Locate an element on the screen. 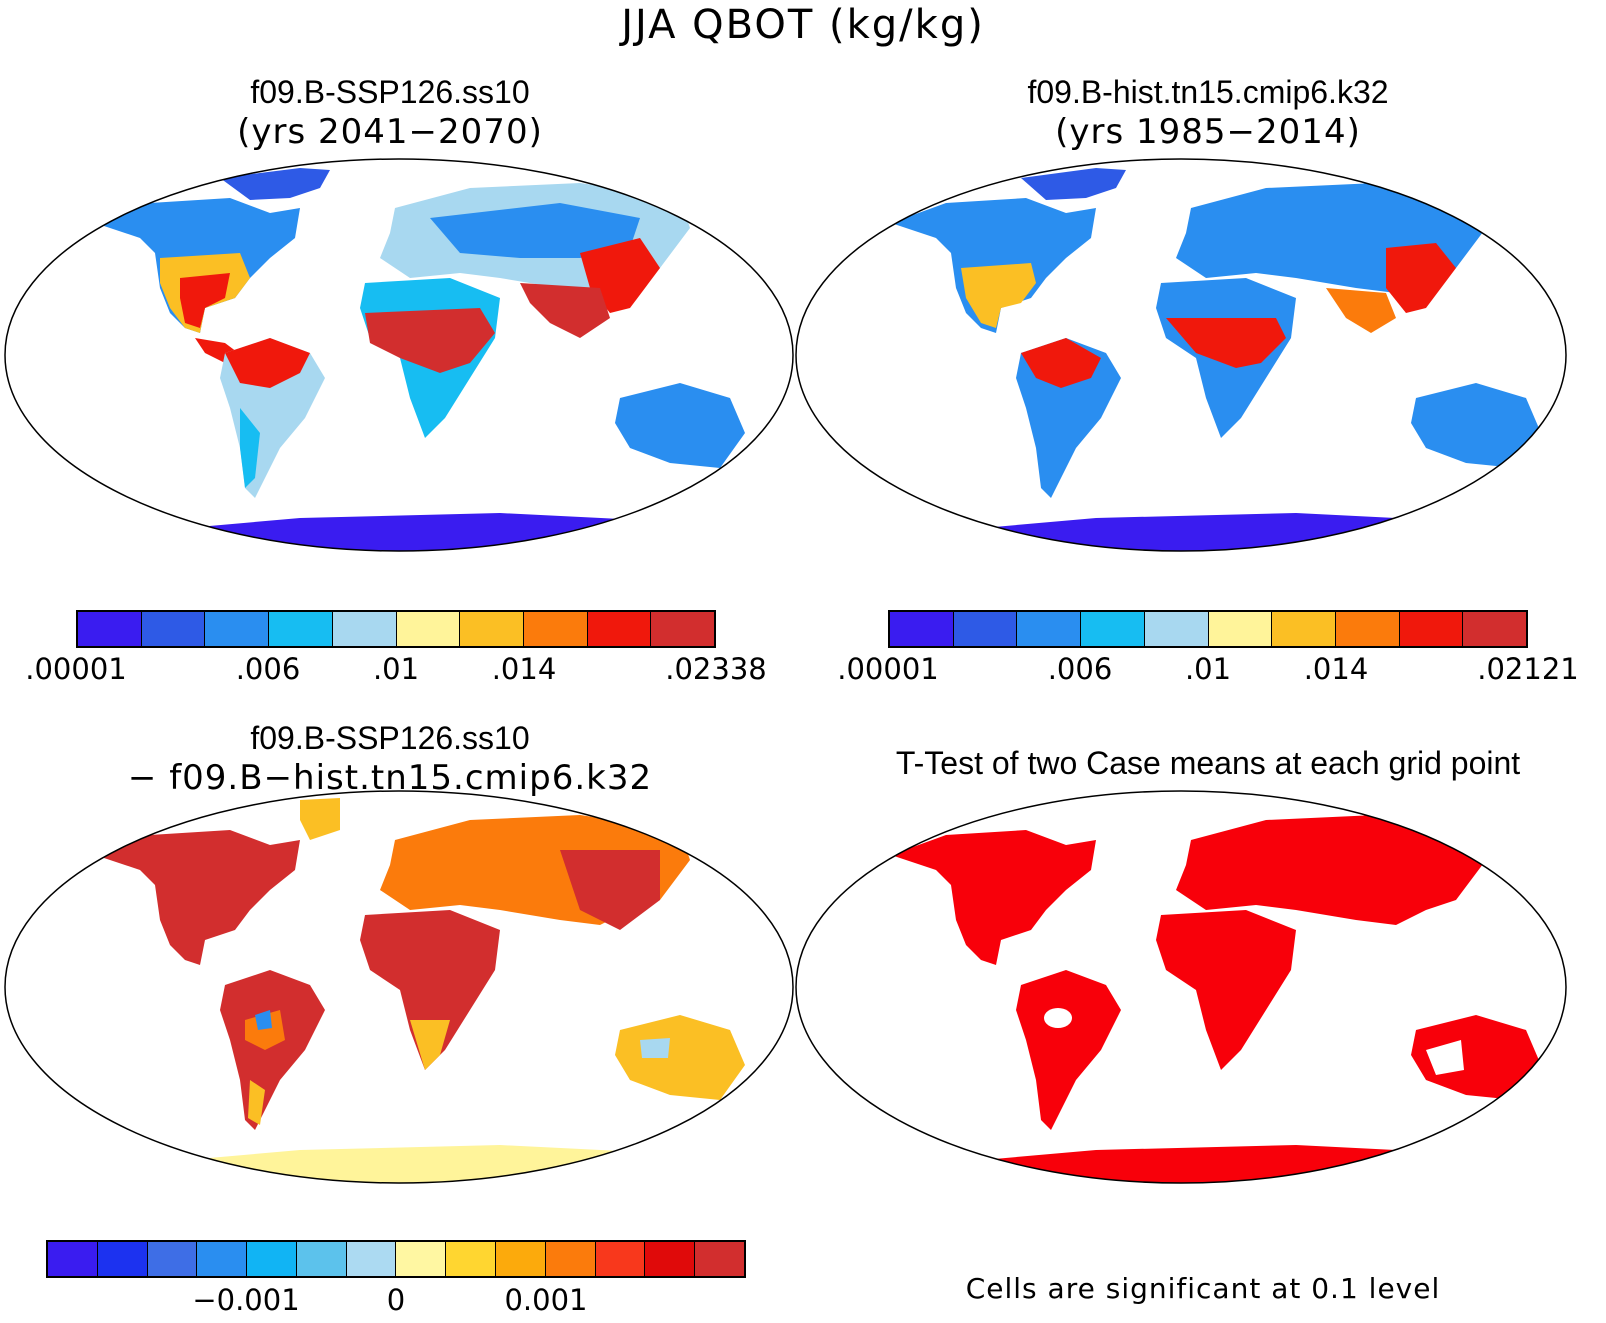 The height and width of the screenshot is (1323, 1606). panel3-title: f09.B-SSP126.ss10 is located at coordinates (390, 738).